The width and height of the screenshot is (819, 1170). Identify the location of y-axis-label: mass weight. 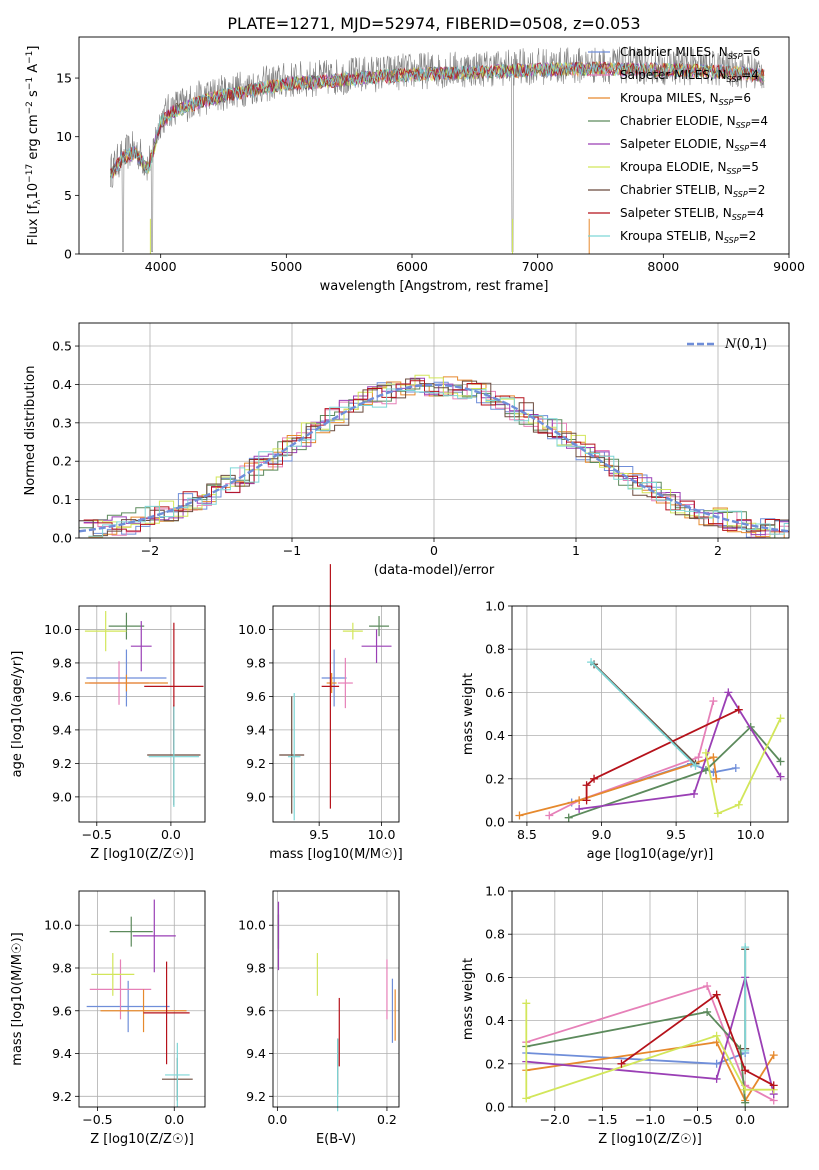
(468, 714).